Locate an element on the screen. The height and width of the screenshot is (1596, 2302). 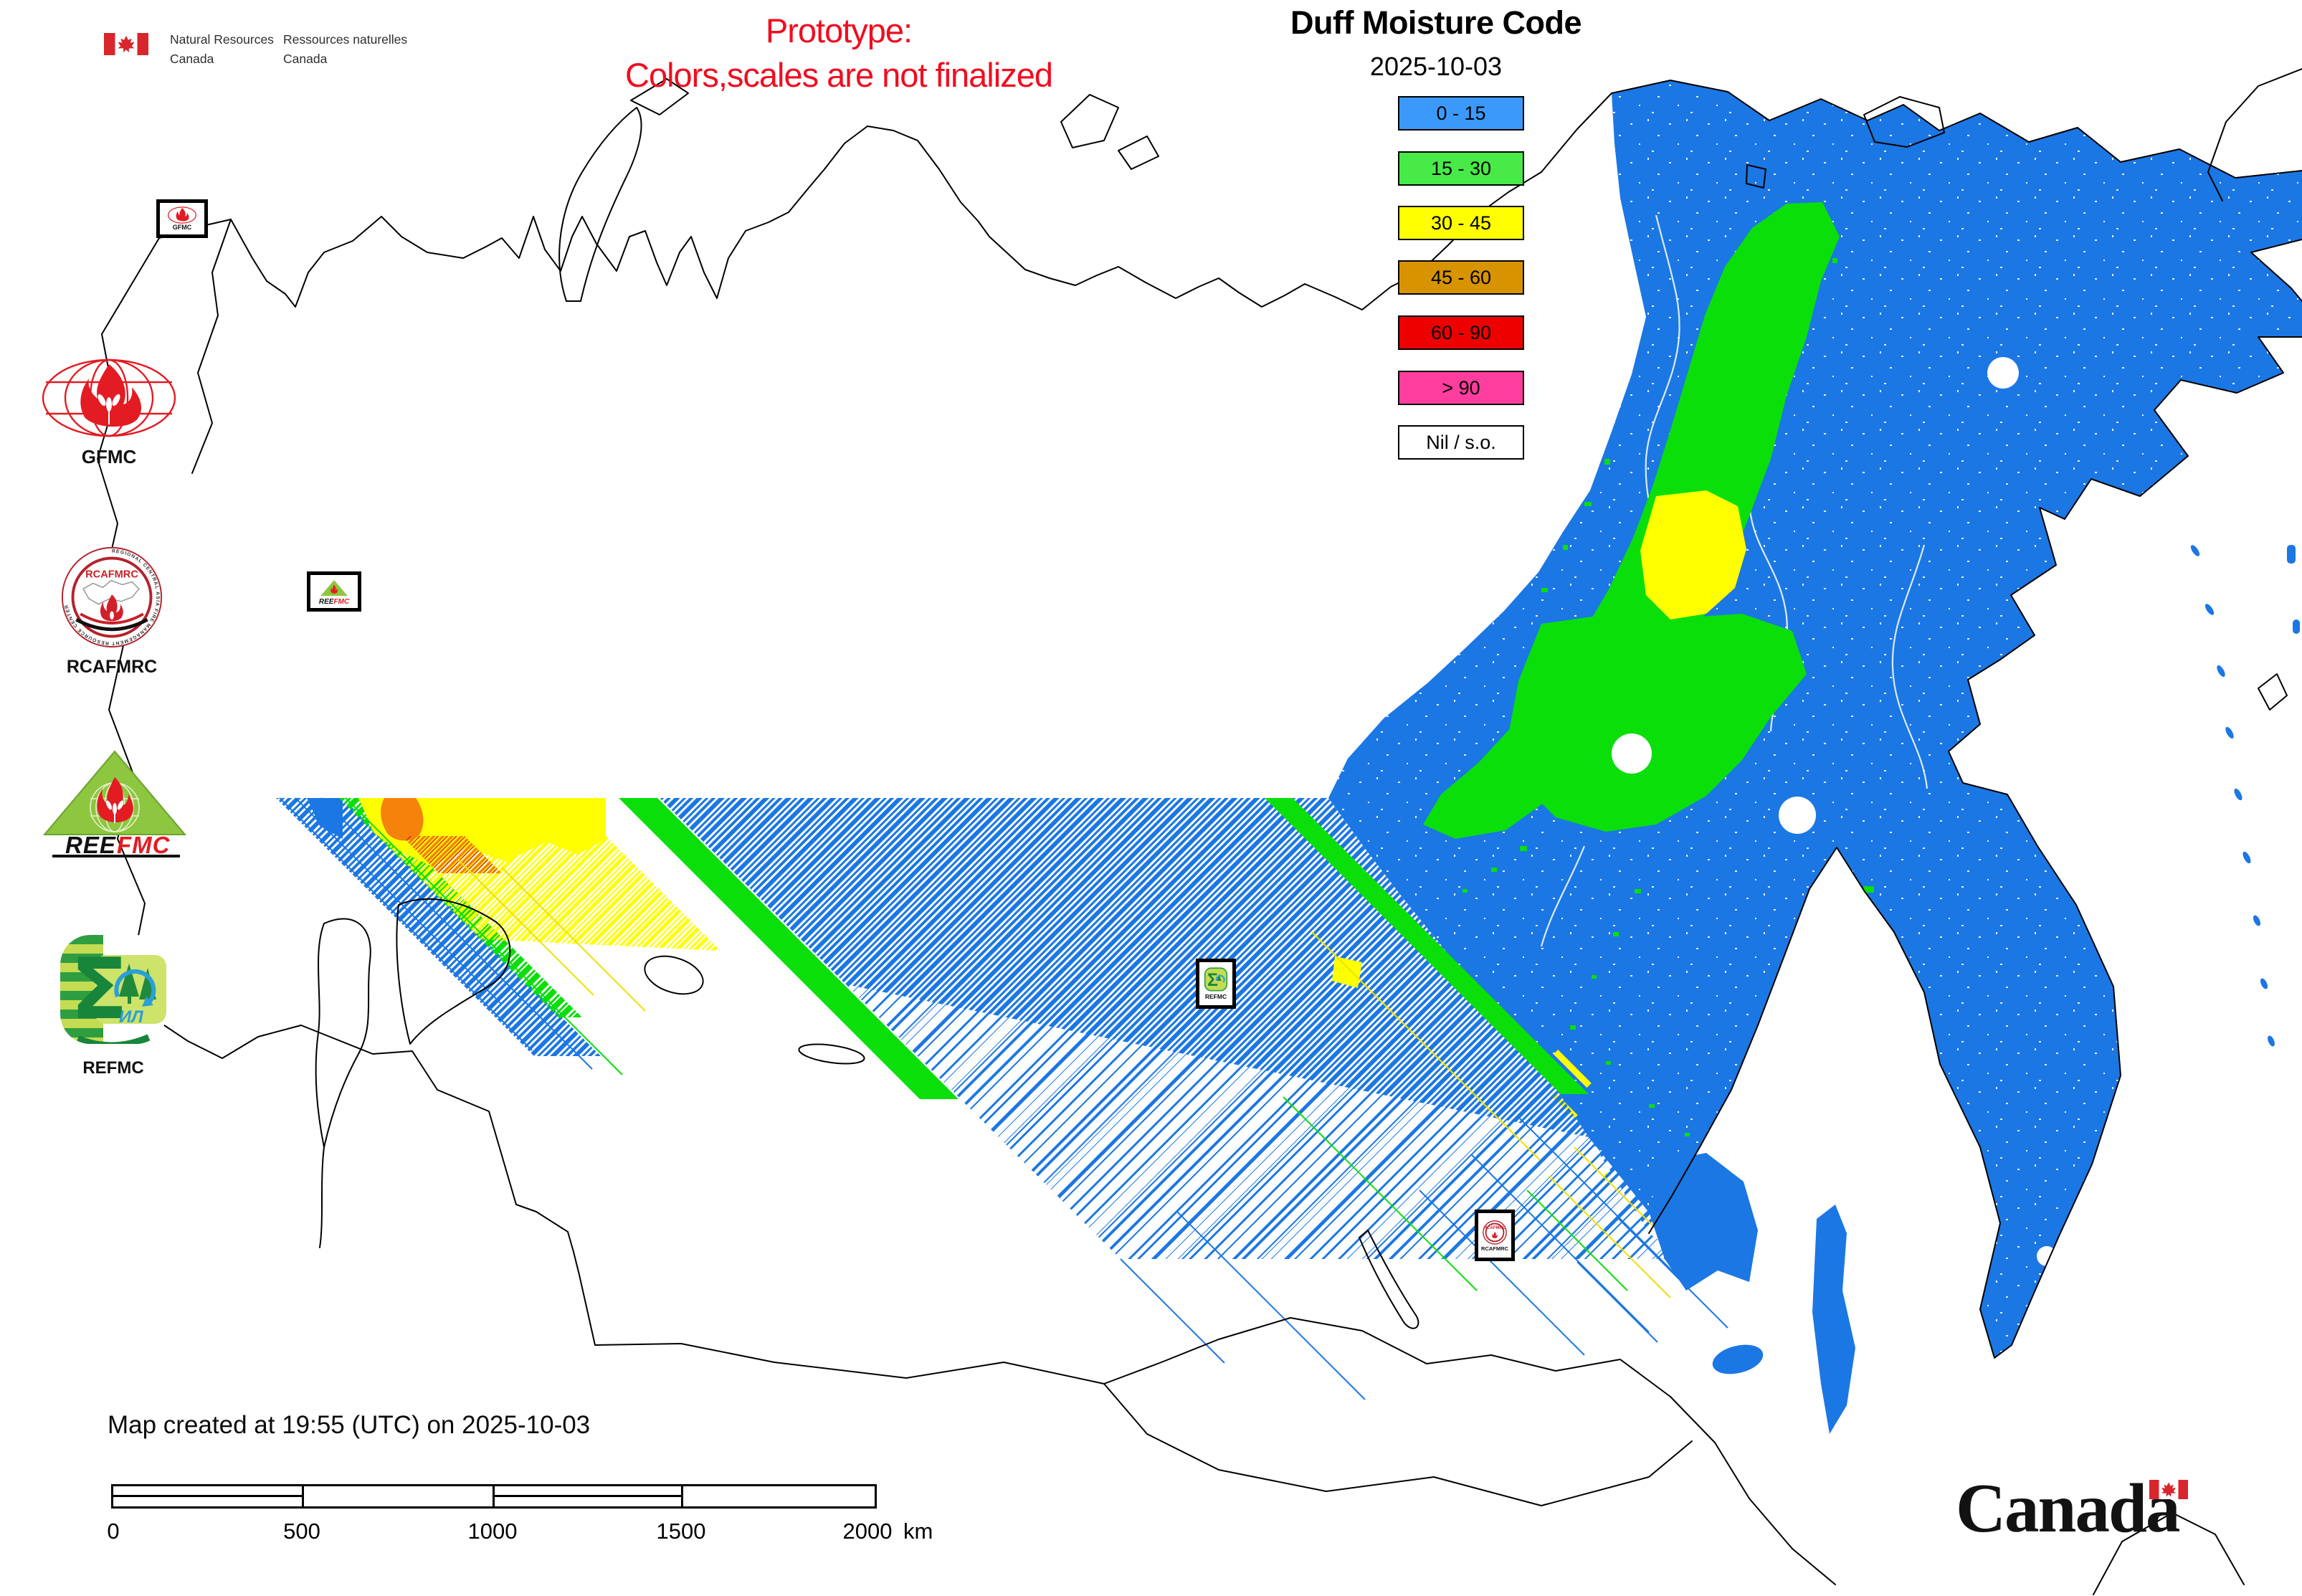
gfmc-marker-label: GFMC is located at coordinates (182, 227).